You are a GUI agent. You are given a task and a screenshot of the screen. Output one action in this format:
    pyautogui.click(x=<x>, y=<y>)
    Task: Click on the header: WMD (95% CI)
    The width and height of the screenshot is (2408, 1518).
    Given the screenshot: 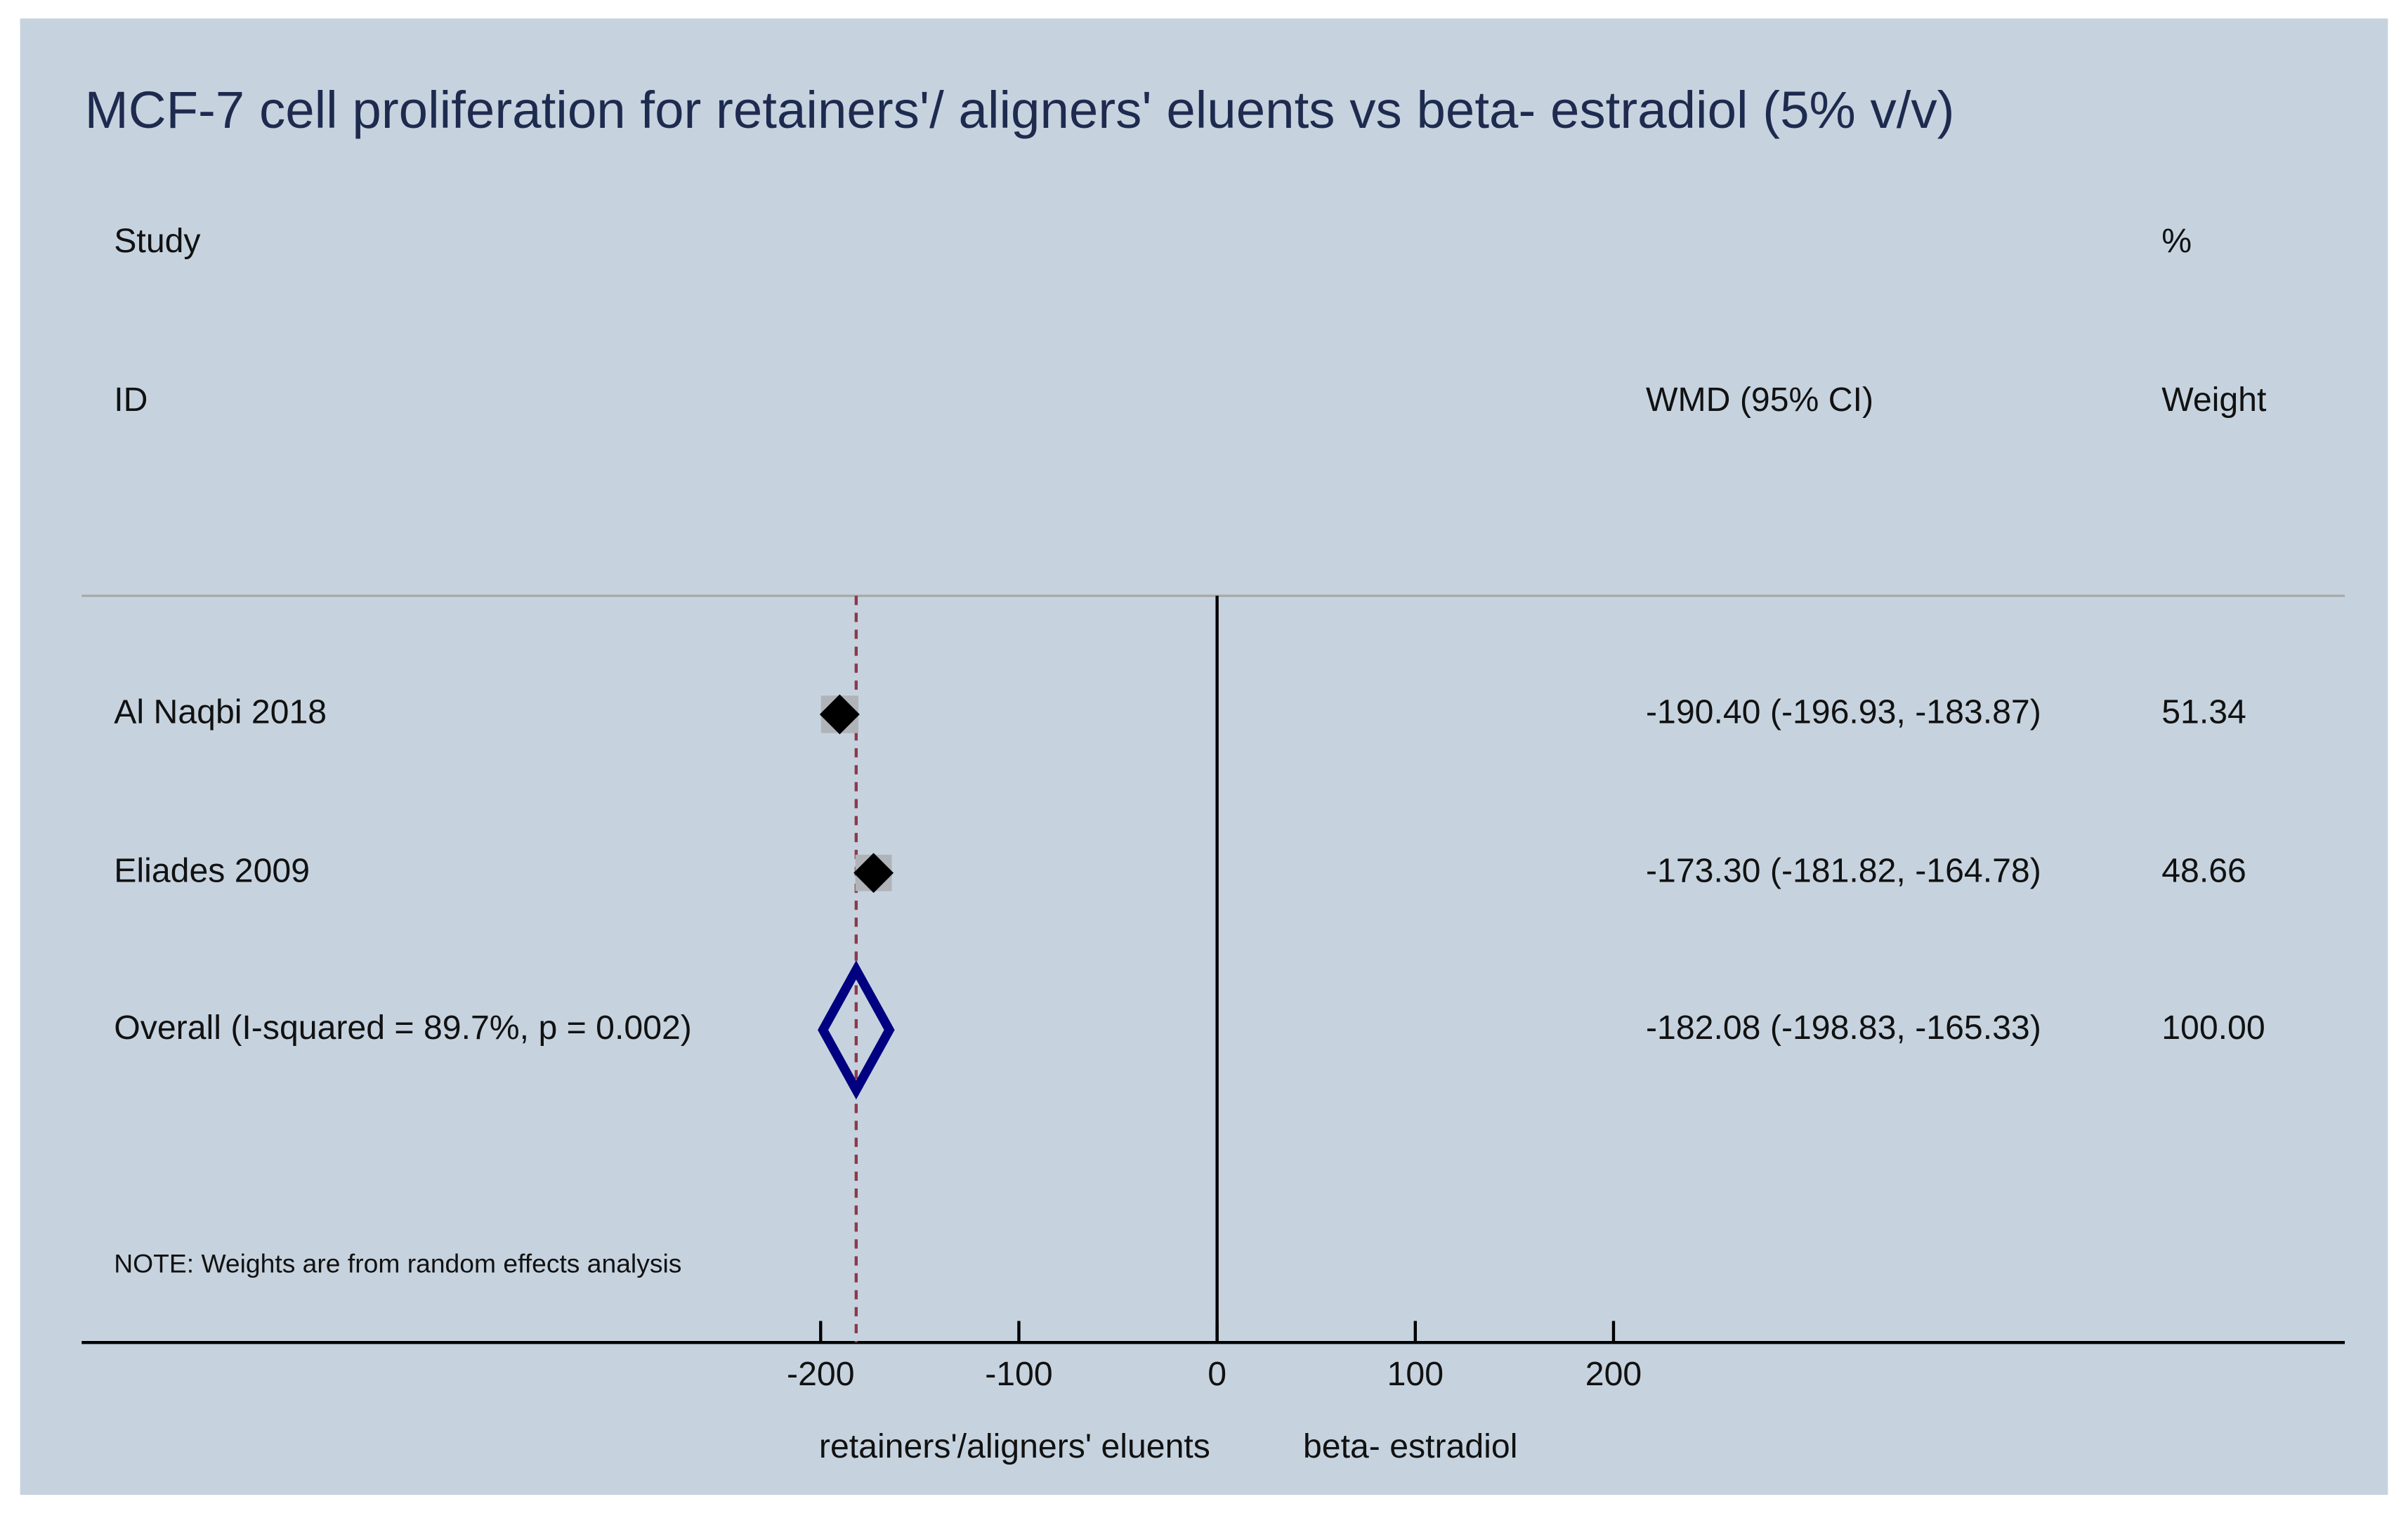 What is the action you would take?
    pyautogui.click(x=1759, y=400)
    